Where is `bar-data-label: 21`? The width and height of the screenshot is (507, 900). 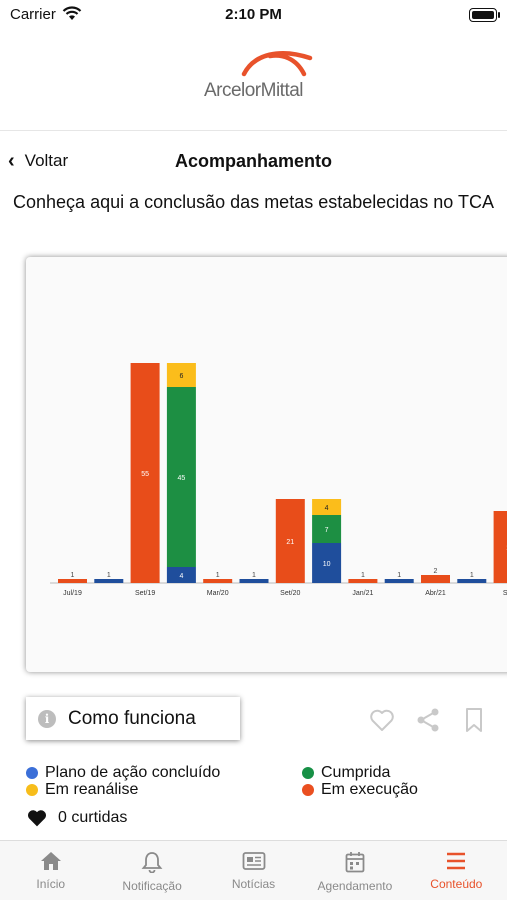 bar-data-label: 21 is located at coordinates (290, 542).